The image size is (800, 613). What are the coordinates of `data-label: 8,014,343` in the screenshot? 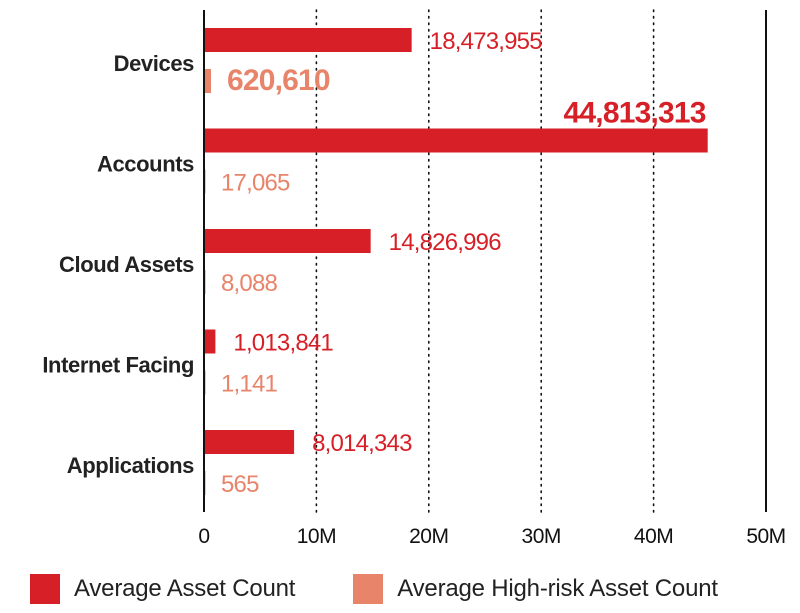 It's located at (362, 443).